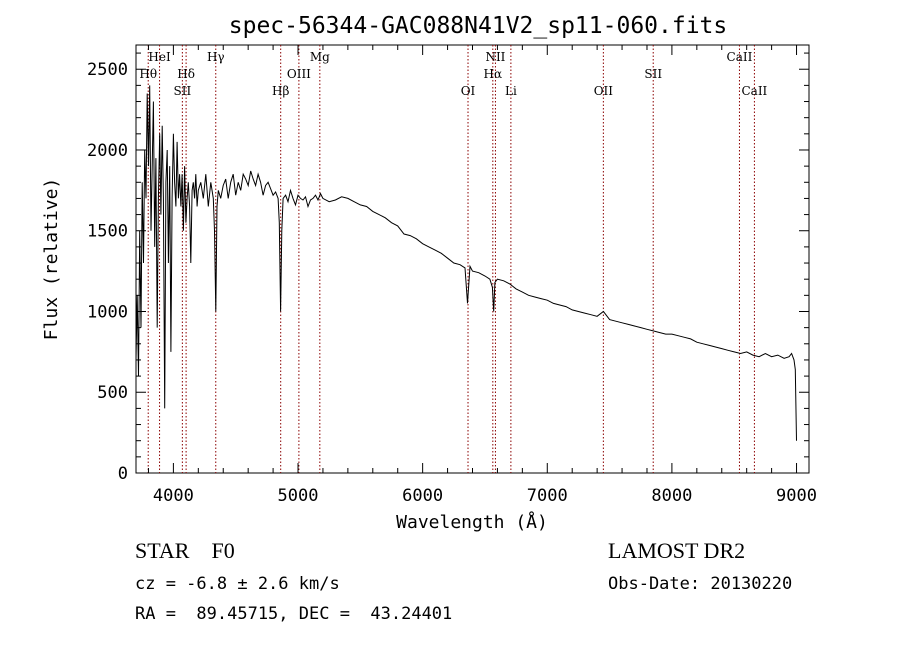 This screenshot has width=900, height=649. I want to click on y-tick-label: 1000, so click(107, 312).